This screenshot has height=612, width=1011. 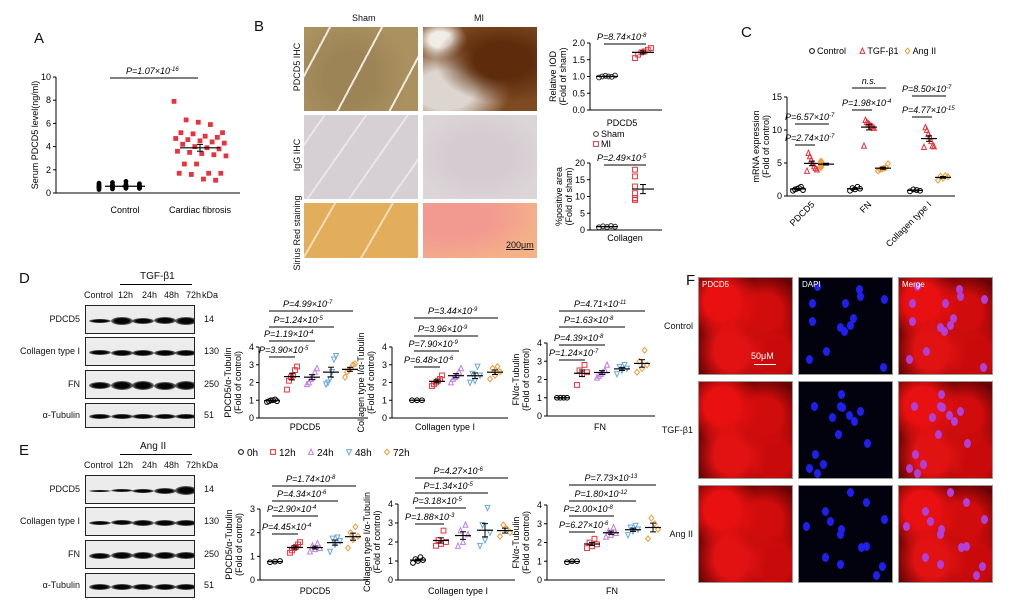 I want to click on p-value-label: P=1.19×10-4, so click(x=289, y=334).